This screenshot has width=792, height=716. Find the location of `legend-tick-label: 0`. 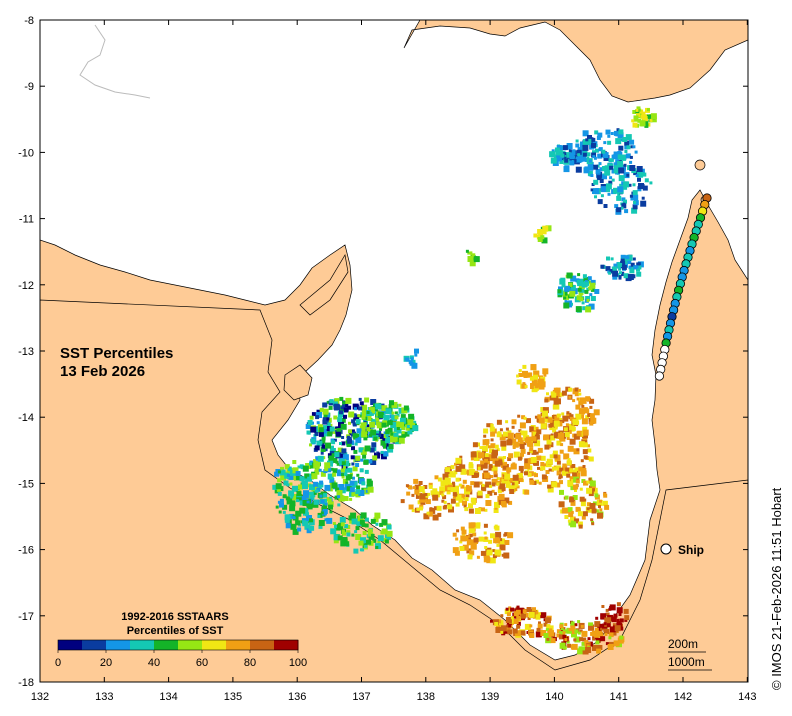

legend-tick-label: 0 is located at coordinates (58, 663).